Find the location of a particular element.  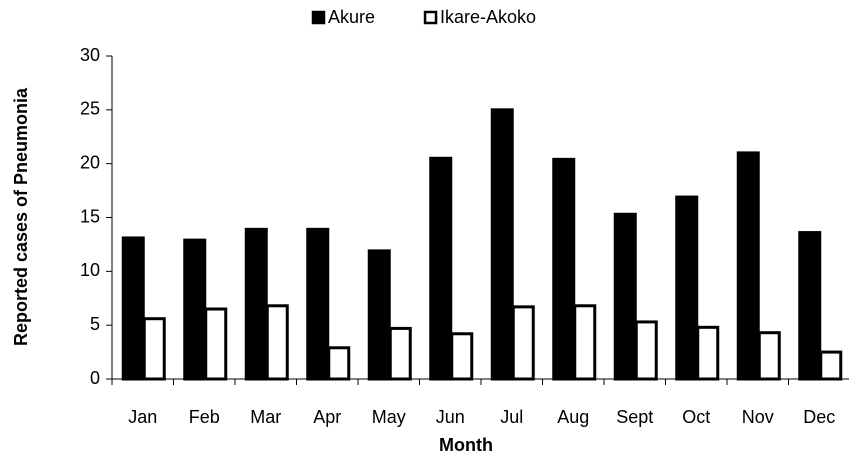

x-tick-label: May is located at coordinates (389, 417).